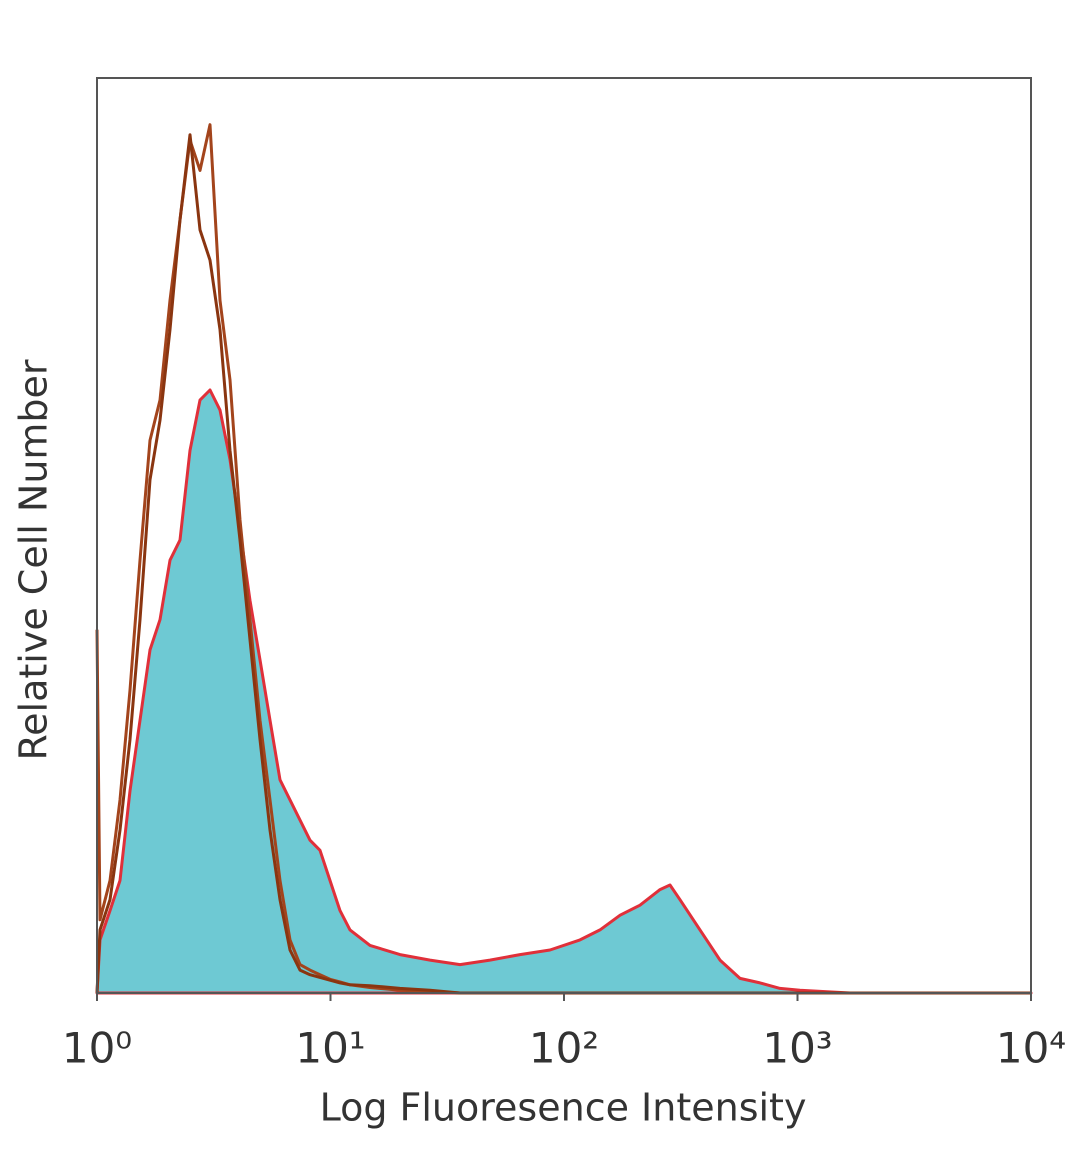  I want to click on x-tick-label: 10³, so click(797, 1048).